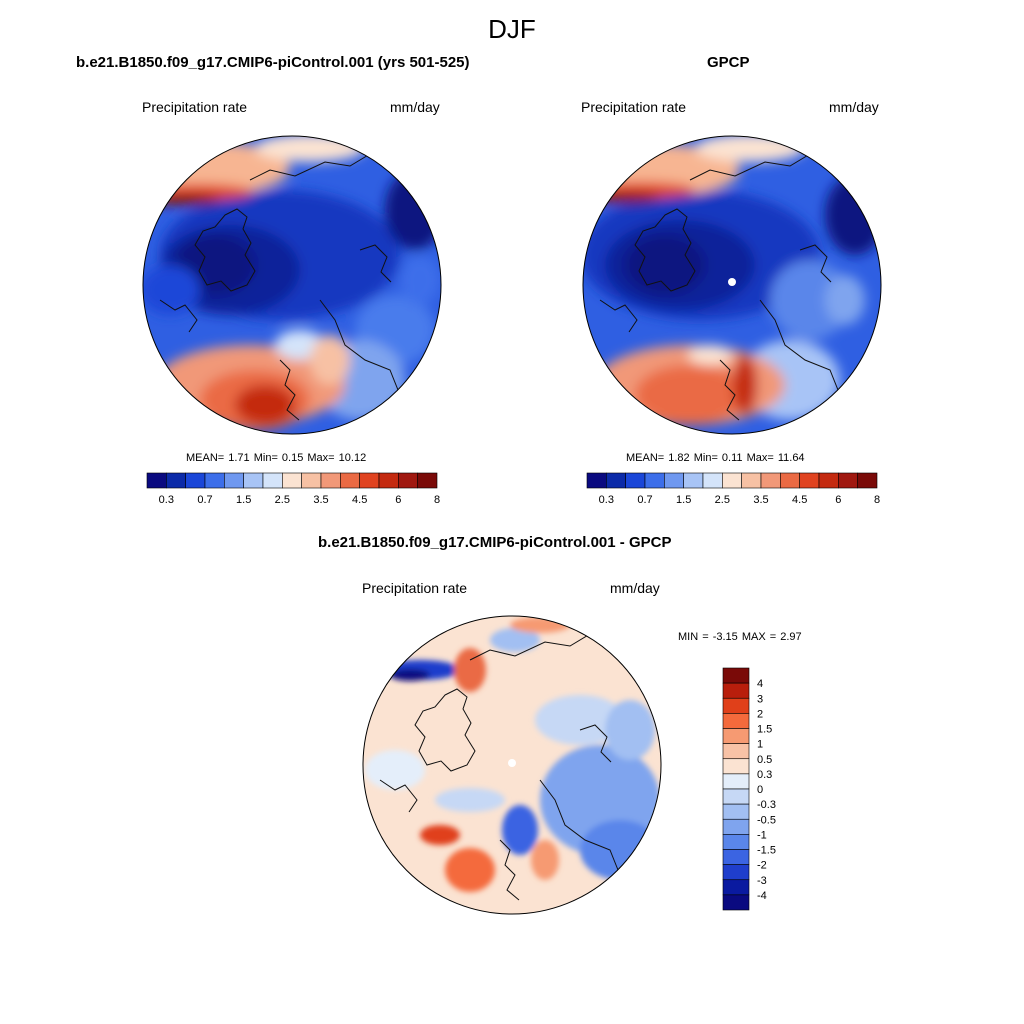 This screenshot has width=1024, height=1024. Describe the element at coordinates (764, 775) in the screenshot. I see `colorbar-diff-tick-label: 0.3` at that location.